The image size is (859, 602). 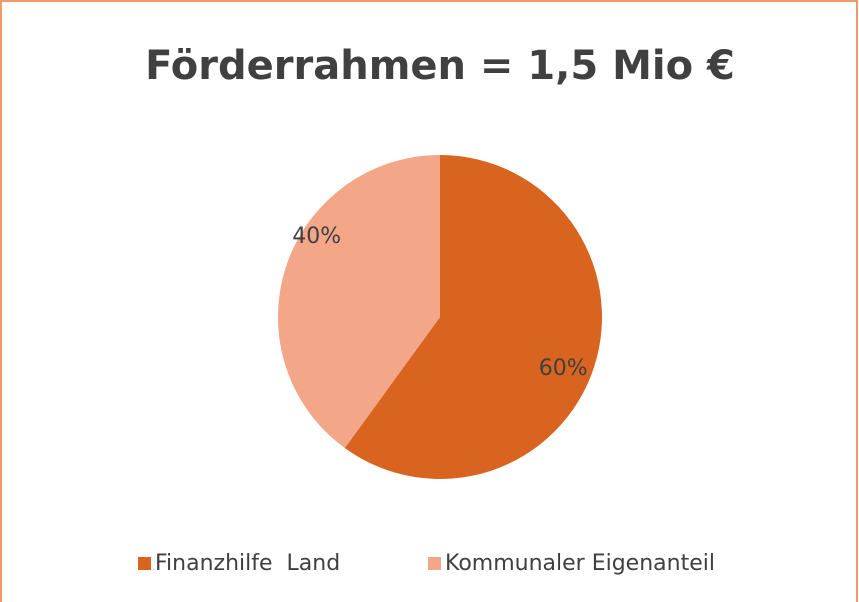 I want to click on pie-slice, so click(x=359, y=302).